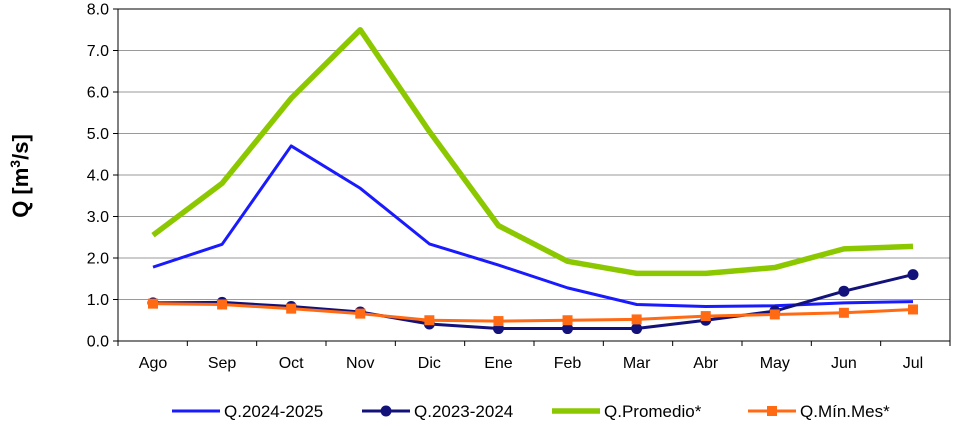 This screenshot has height=426, width=953. I want to click on x-tick-label: Mar, so click(637, 363).